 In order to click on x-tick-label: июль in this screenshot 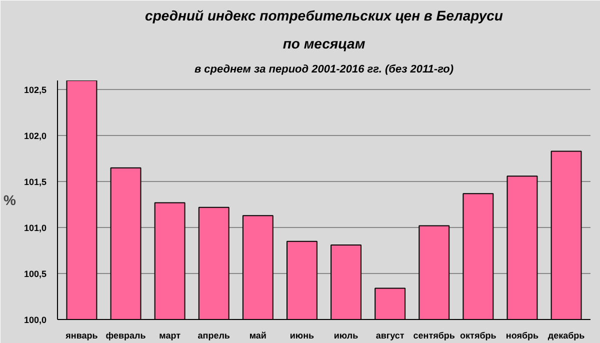, I will do `click(346, 335)`.